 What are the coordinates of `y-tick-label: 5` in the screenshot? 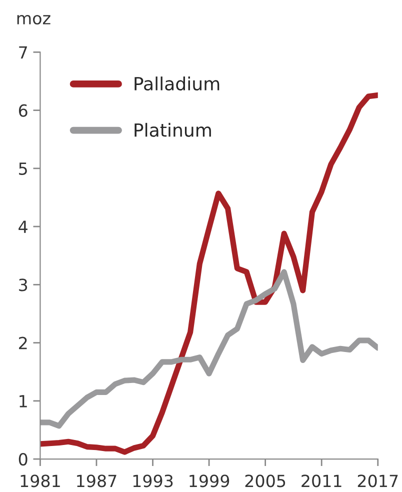 It's located at (23, 168).